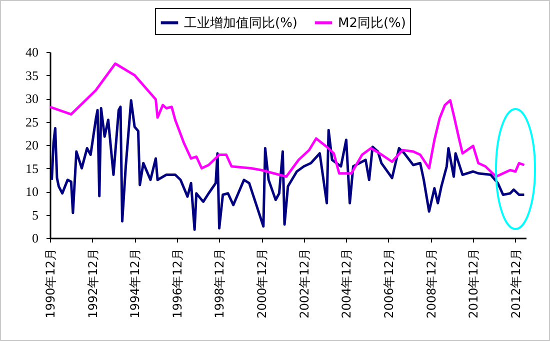 This screenshot has width=550, height=341. I want to click on x-tick-label: 2004年12月, so click(347, 283).